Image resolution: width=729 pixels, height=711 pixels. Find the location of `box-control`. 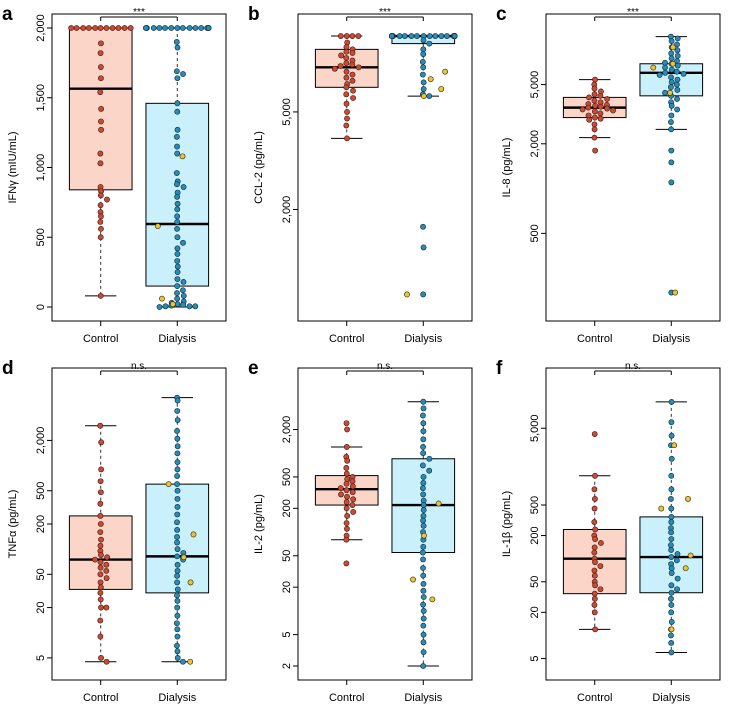

box-control is located at coordinates (594, 115).